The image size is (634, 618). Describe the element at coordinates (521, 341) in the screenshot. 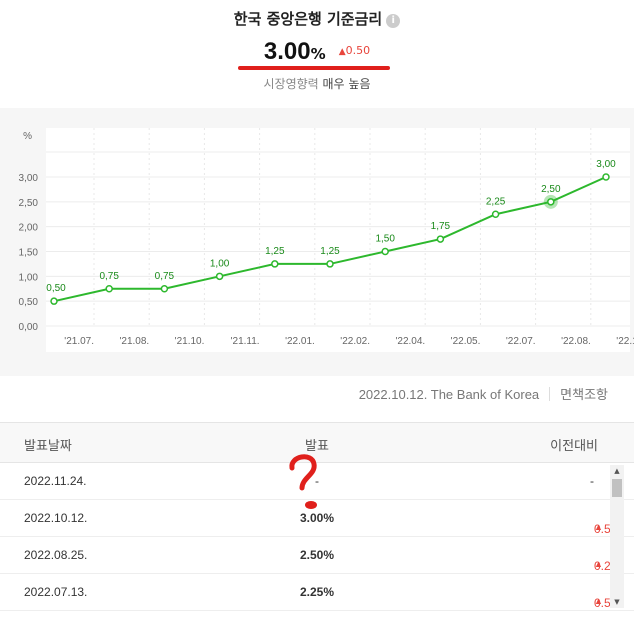

I see `x-tick-label: '22.07.` at that location.